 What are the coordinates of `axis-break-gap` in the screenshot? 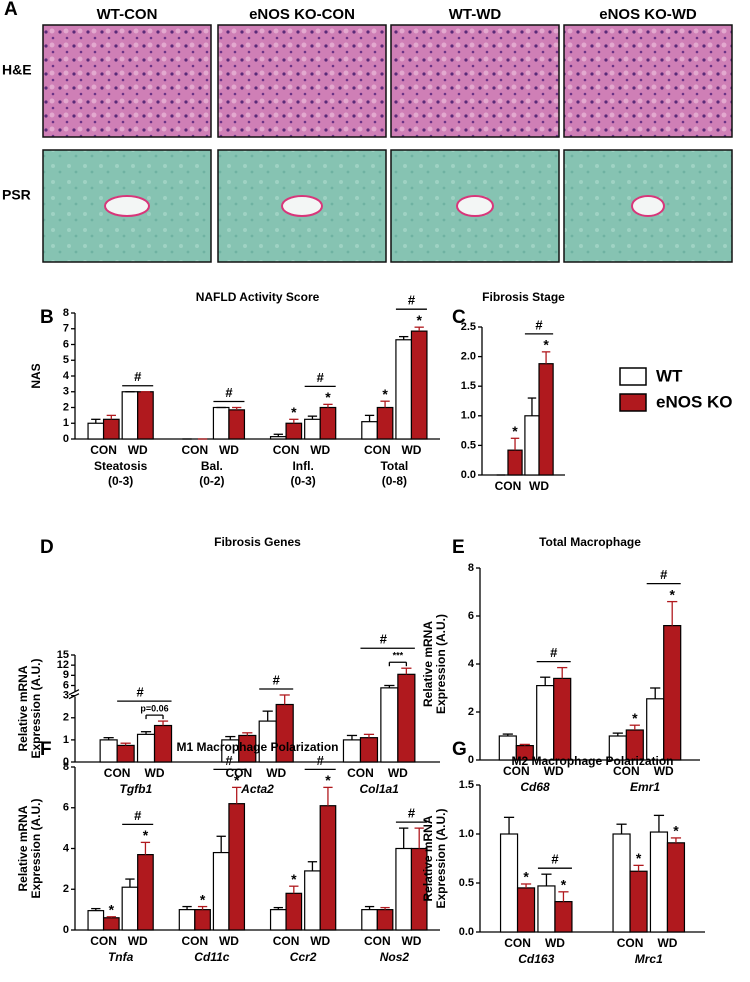 It's located at (75, 694).